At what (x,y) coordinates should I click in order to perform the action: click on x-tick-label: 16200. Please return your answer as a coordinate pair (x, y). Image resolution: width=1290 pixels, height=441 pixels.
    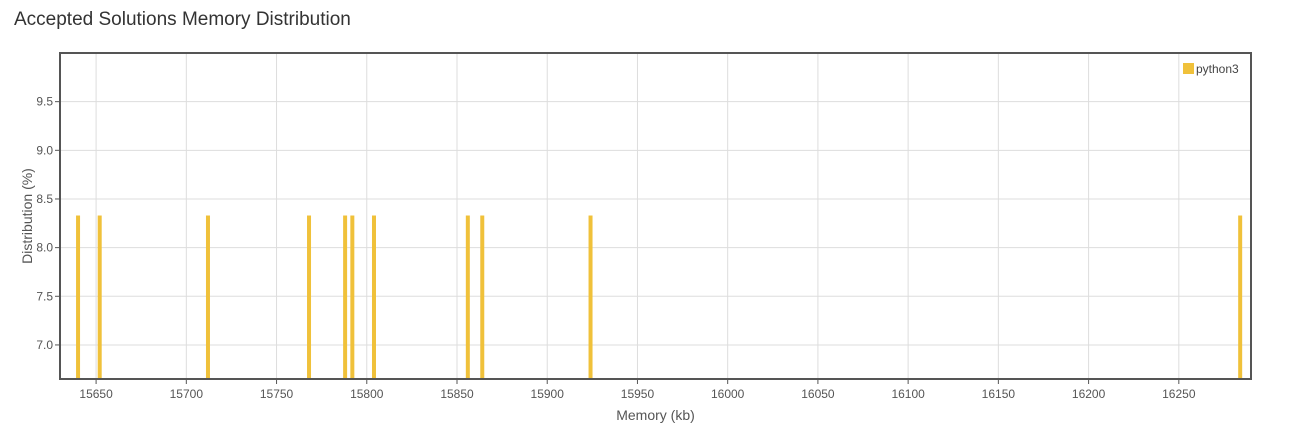
    Looking at the image, I should click on (1089, 394).